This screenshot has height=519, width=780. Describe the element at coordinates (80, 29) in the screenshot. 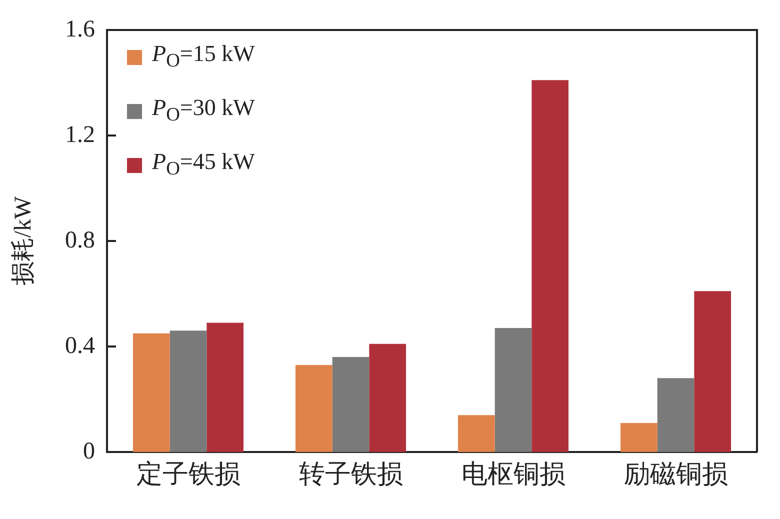

I see `y-tick-label: 1.6` at that location.